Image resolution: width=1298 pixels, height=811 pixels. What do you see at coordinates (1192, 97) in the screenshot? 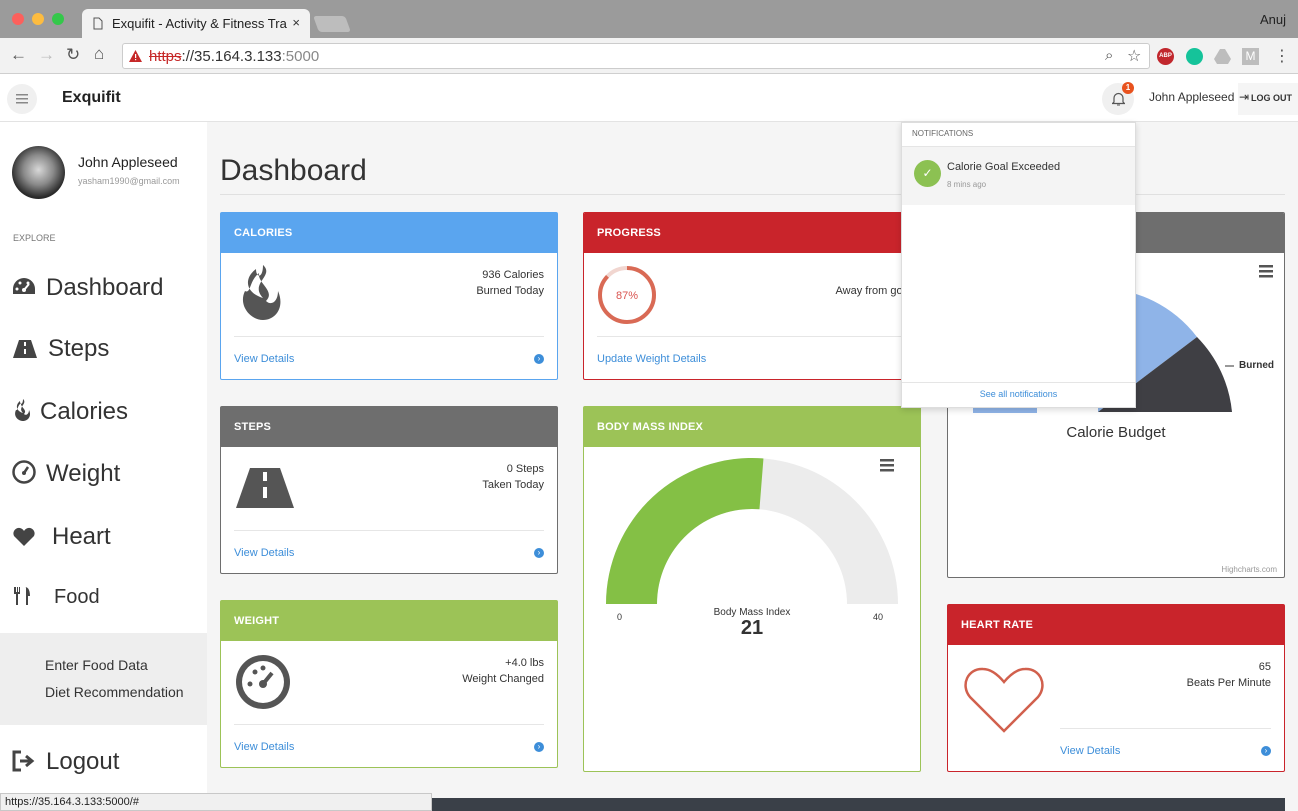
I see `header-username: John Appleseed` at bounding box center [1192, 97].